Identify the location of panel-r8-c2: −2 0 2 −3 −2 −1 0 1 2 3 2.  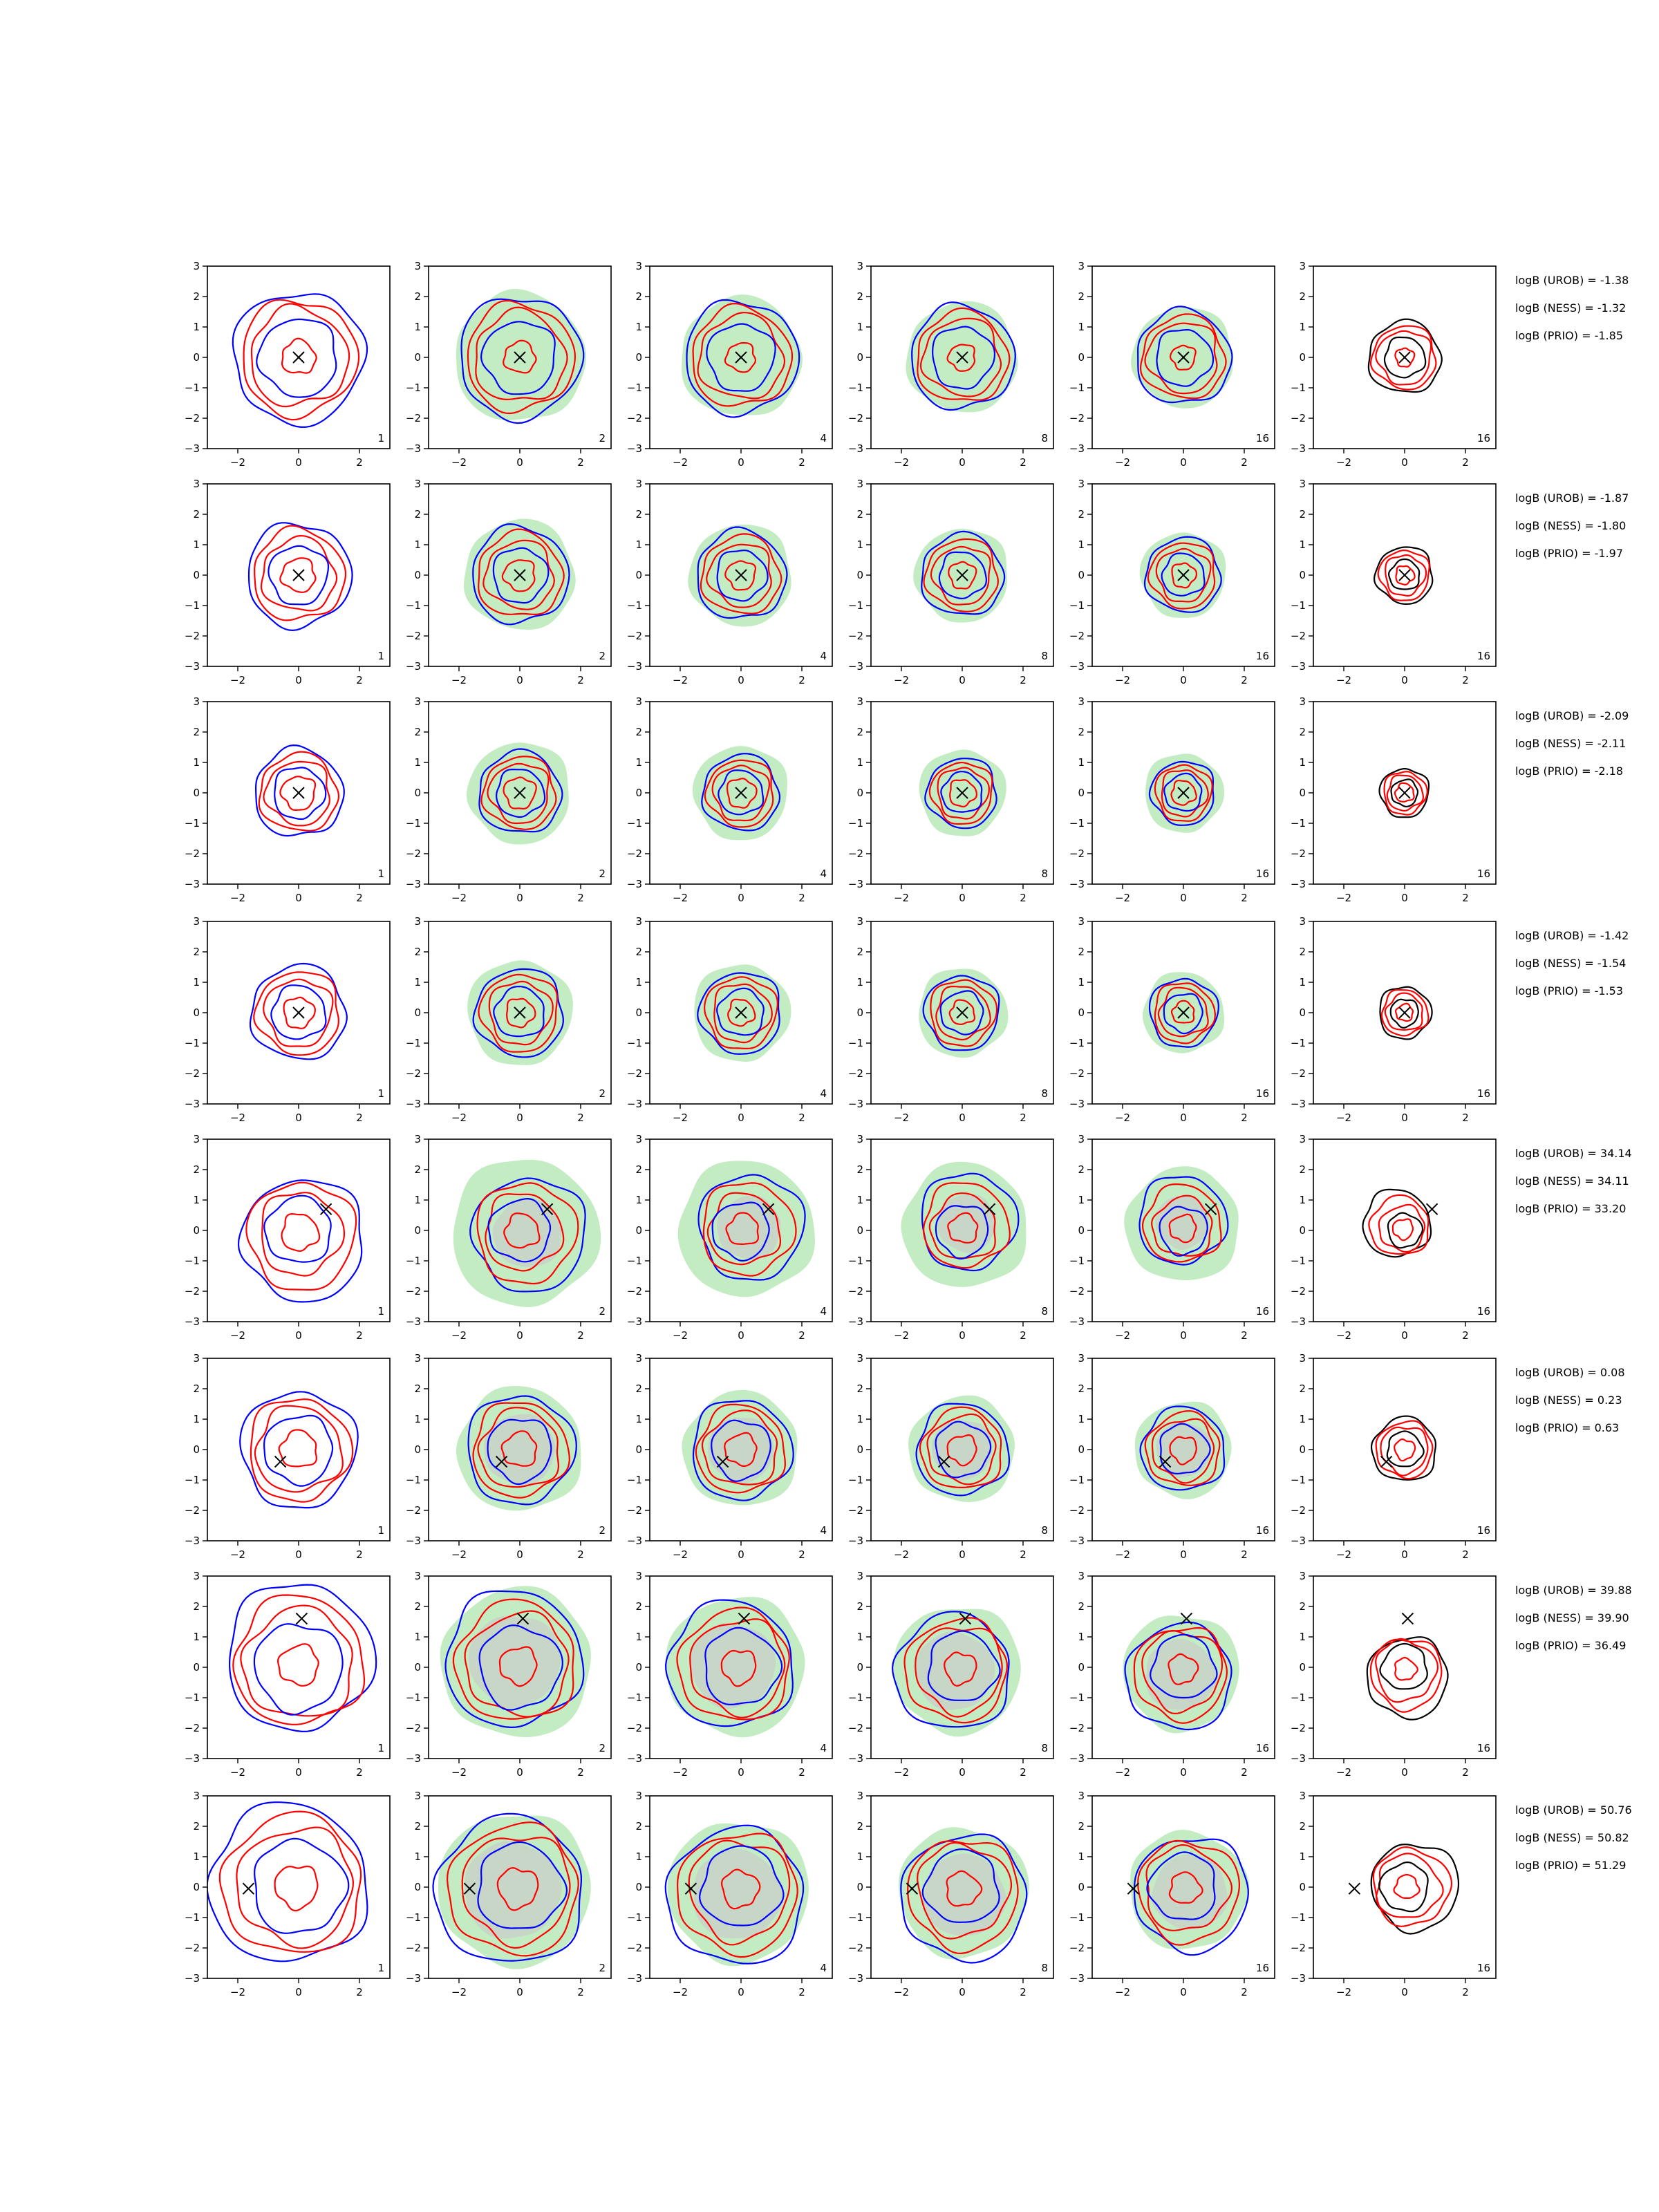
(509, 1894).